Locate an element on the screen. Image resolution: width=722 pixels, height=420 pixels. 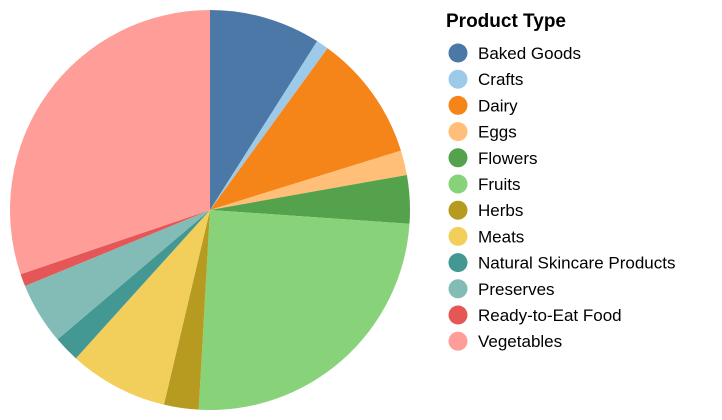
legend-item: Herbs is located at coordinates (486, 210).